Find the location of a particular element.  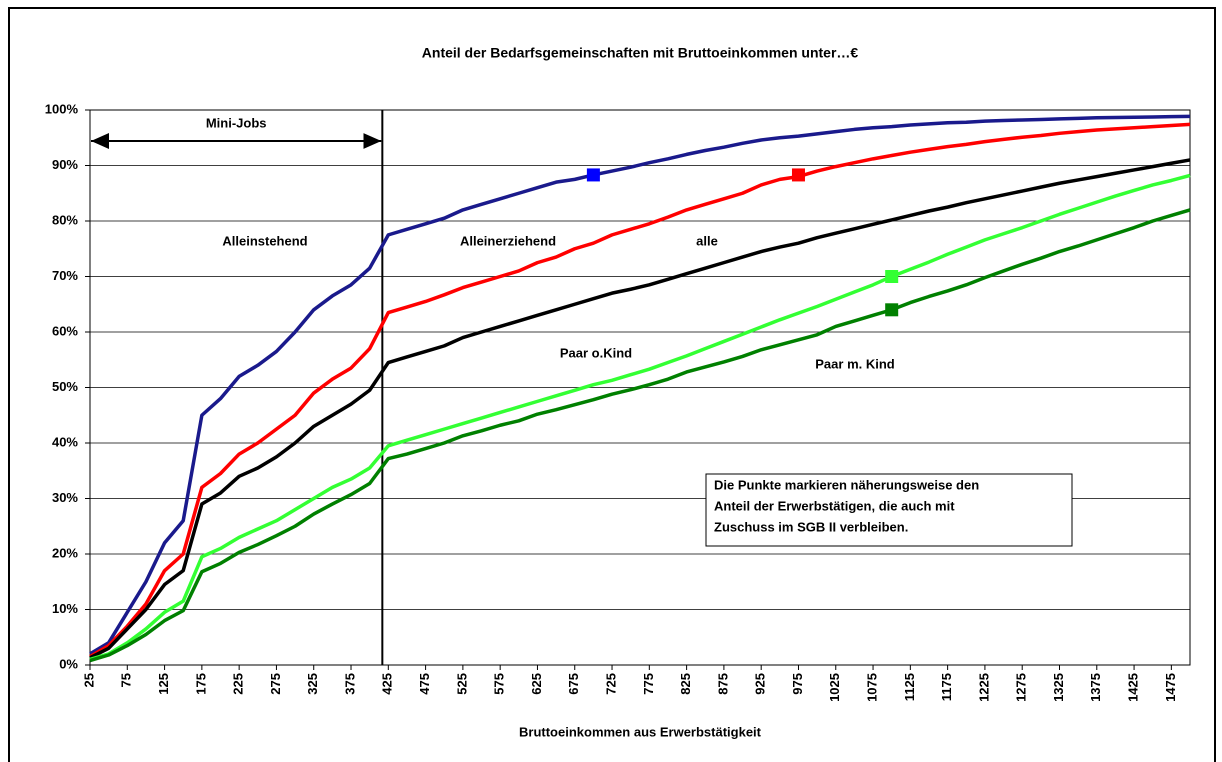

x-tick-label: 675 is located at coordinates (573, 684).